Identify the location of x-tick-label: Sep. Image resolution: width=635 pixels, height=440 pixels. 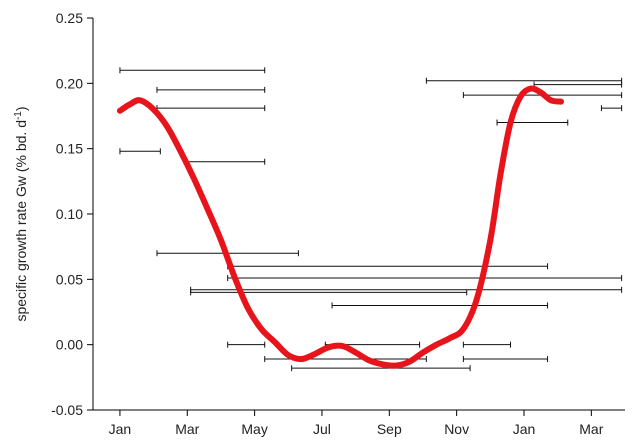
(389, 429).